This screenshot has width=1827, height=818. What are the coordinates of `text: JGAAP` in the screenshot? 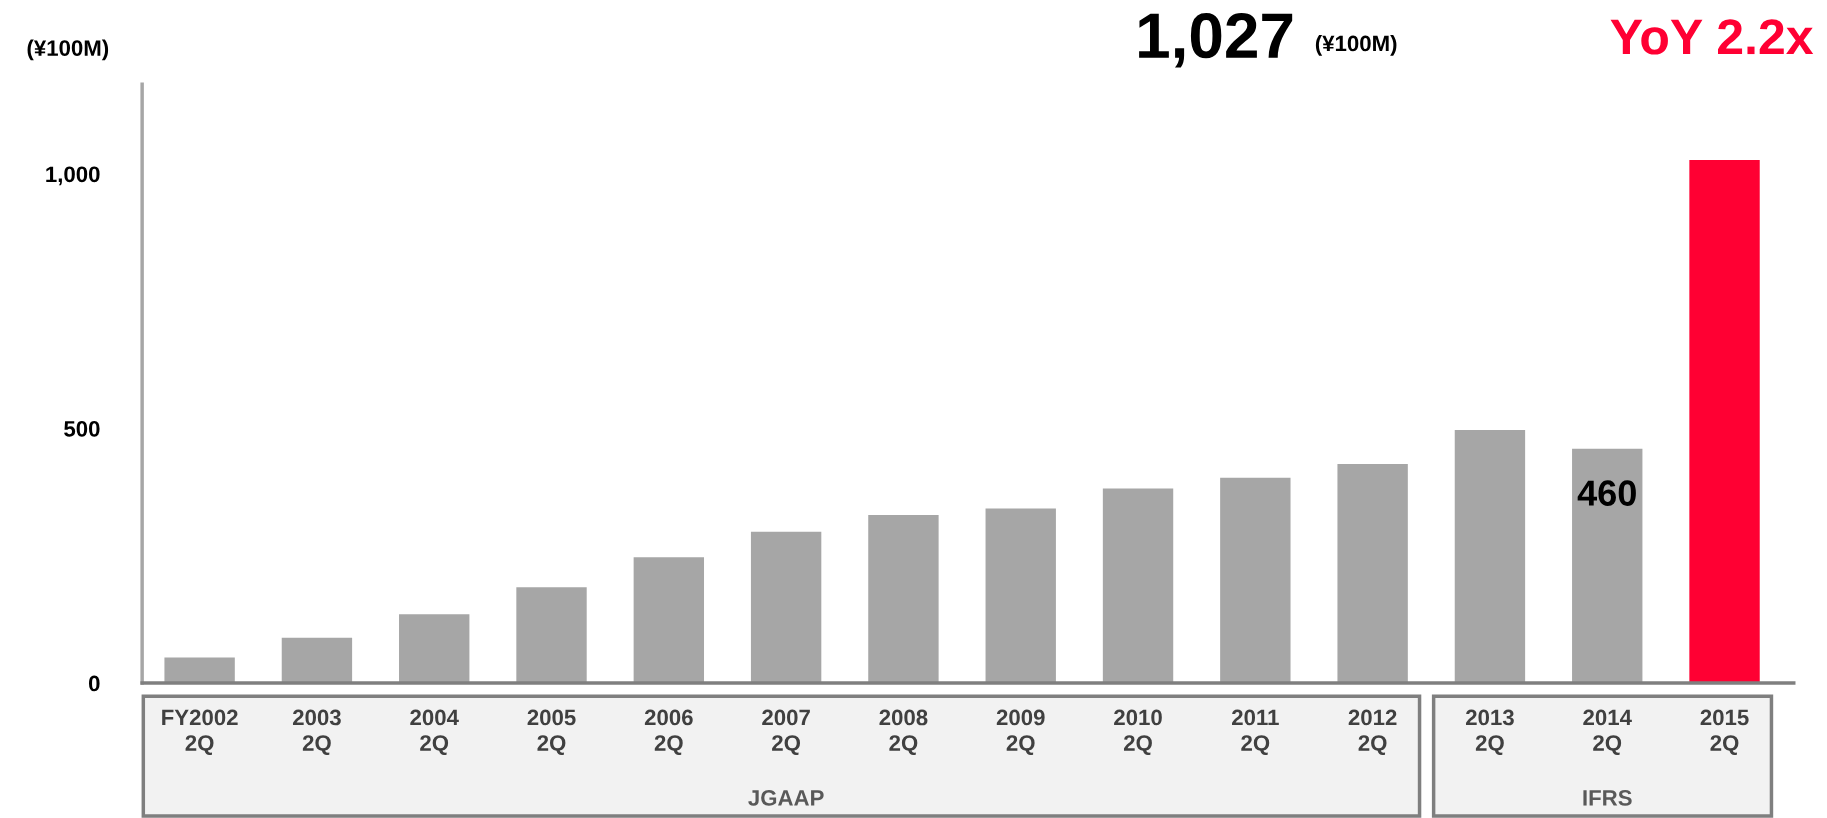 It's located at (786, 798).